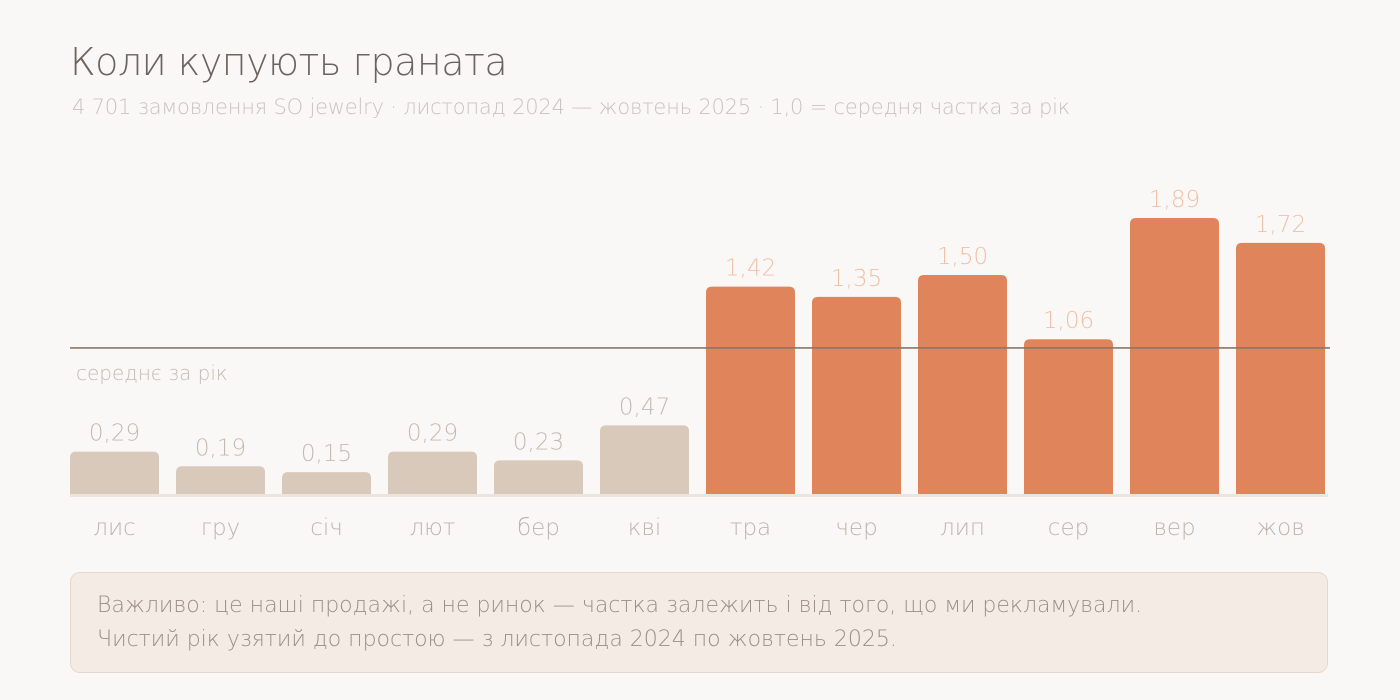  What do you see at coordinates (1174, 528) in the screenshot?
I see `category-label-вер: вер` at bounding box center [1174, 528].